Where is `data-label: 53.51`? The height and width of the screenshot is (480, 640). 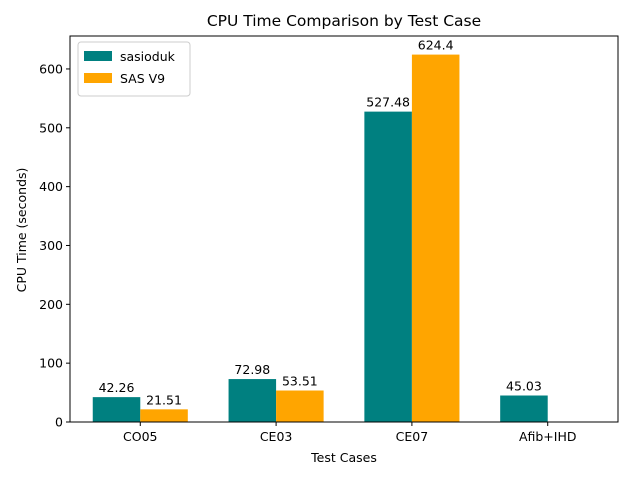 data-label: 53.51 is located at coordinates (300, 381).